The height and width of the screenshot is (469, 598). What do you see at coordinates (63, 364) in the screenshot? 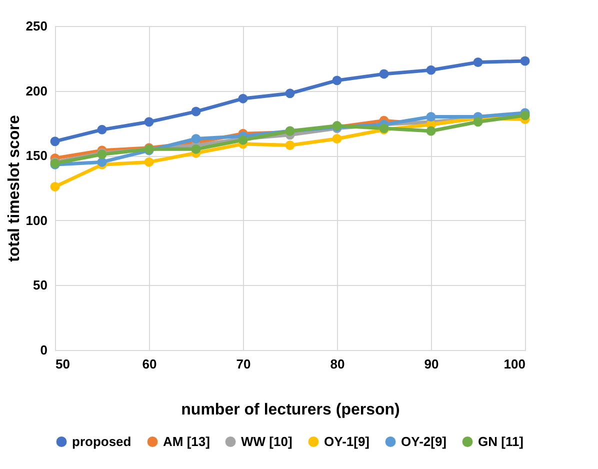
I see `x-tick-label: 50` at bounding box center [63, 364].